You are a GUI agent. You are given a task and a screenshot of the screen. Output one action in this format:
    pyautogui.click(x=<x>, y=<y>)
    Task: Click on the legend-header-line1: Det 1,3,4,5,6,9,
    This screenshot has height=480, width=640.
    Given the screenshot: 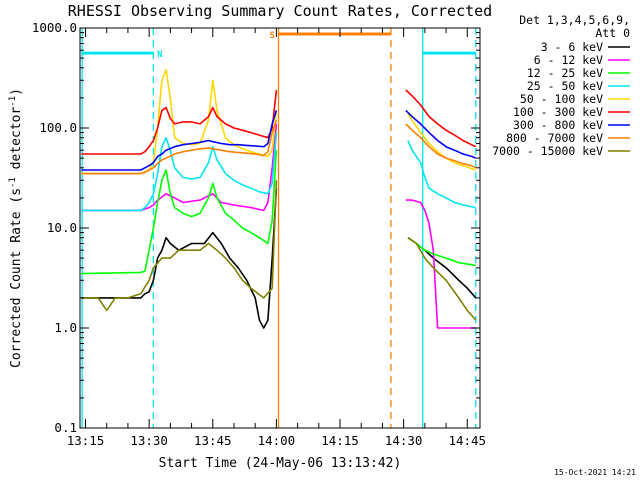 What is the action you would take?
    pyautogui.click(x=574, y=20)
    